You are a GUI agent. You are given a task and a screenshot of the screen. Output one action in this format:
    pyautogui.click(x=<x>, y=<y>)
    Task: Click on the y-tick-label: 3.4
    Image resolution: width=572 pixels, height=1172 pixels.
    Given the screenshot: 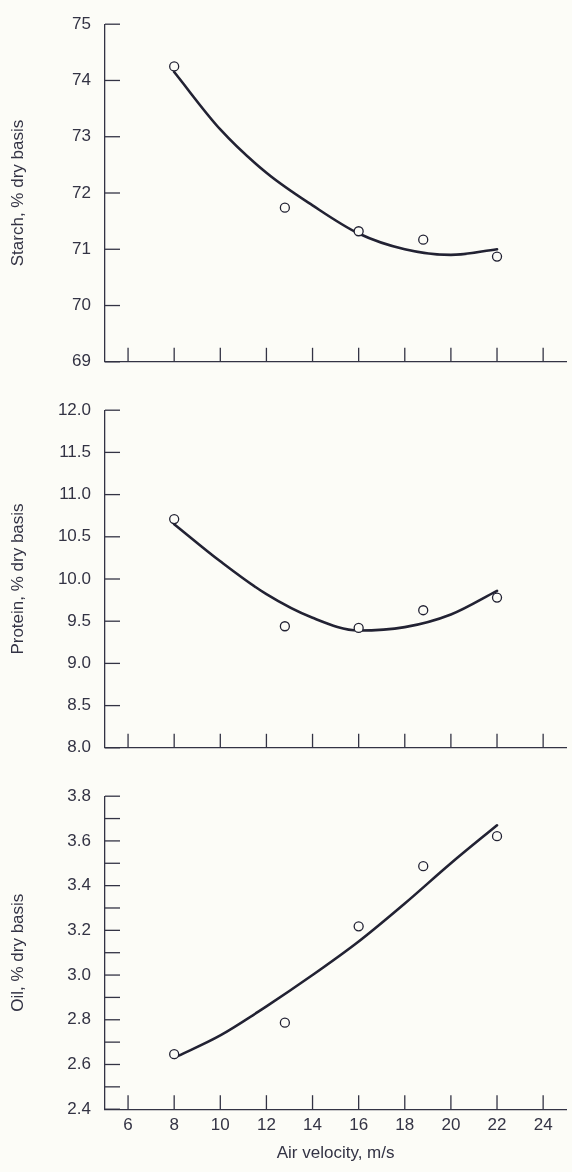 What is the action you would take?
    pyautogui.click(x=79, y=885)
    